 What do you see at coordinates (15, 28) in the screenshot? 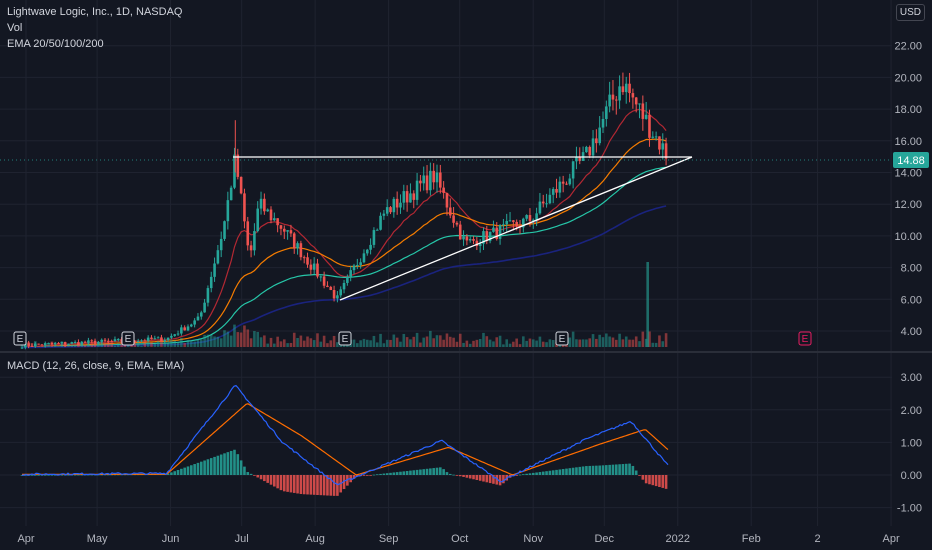
I see `vol-indicator-label: Vol` at bounding box center [15, 28].